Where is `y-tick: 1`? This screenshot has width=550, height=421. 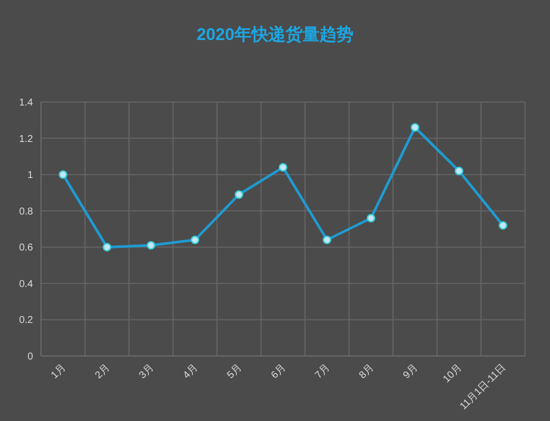
y-tick: 1 is located at coordinates (30, 176).